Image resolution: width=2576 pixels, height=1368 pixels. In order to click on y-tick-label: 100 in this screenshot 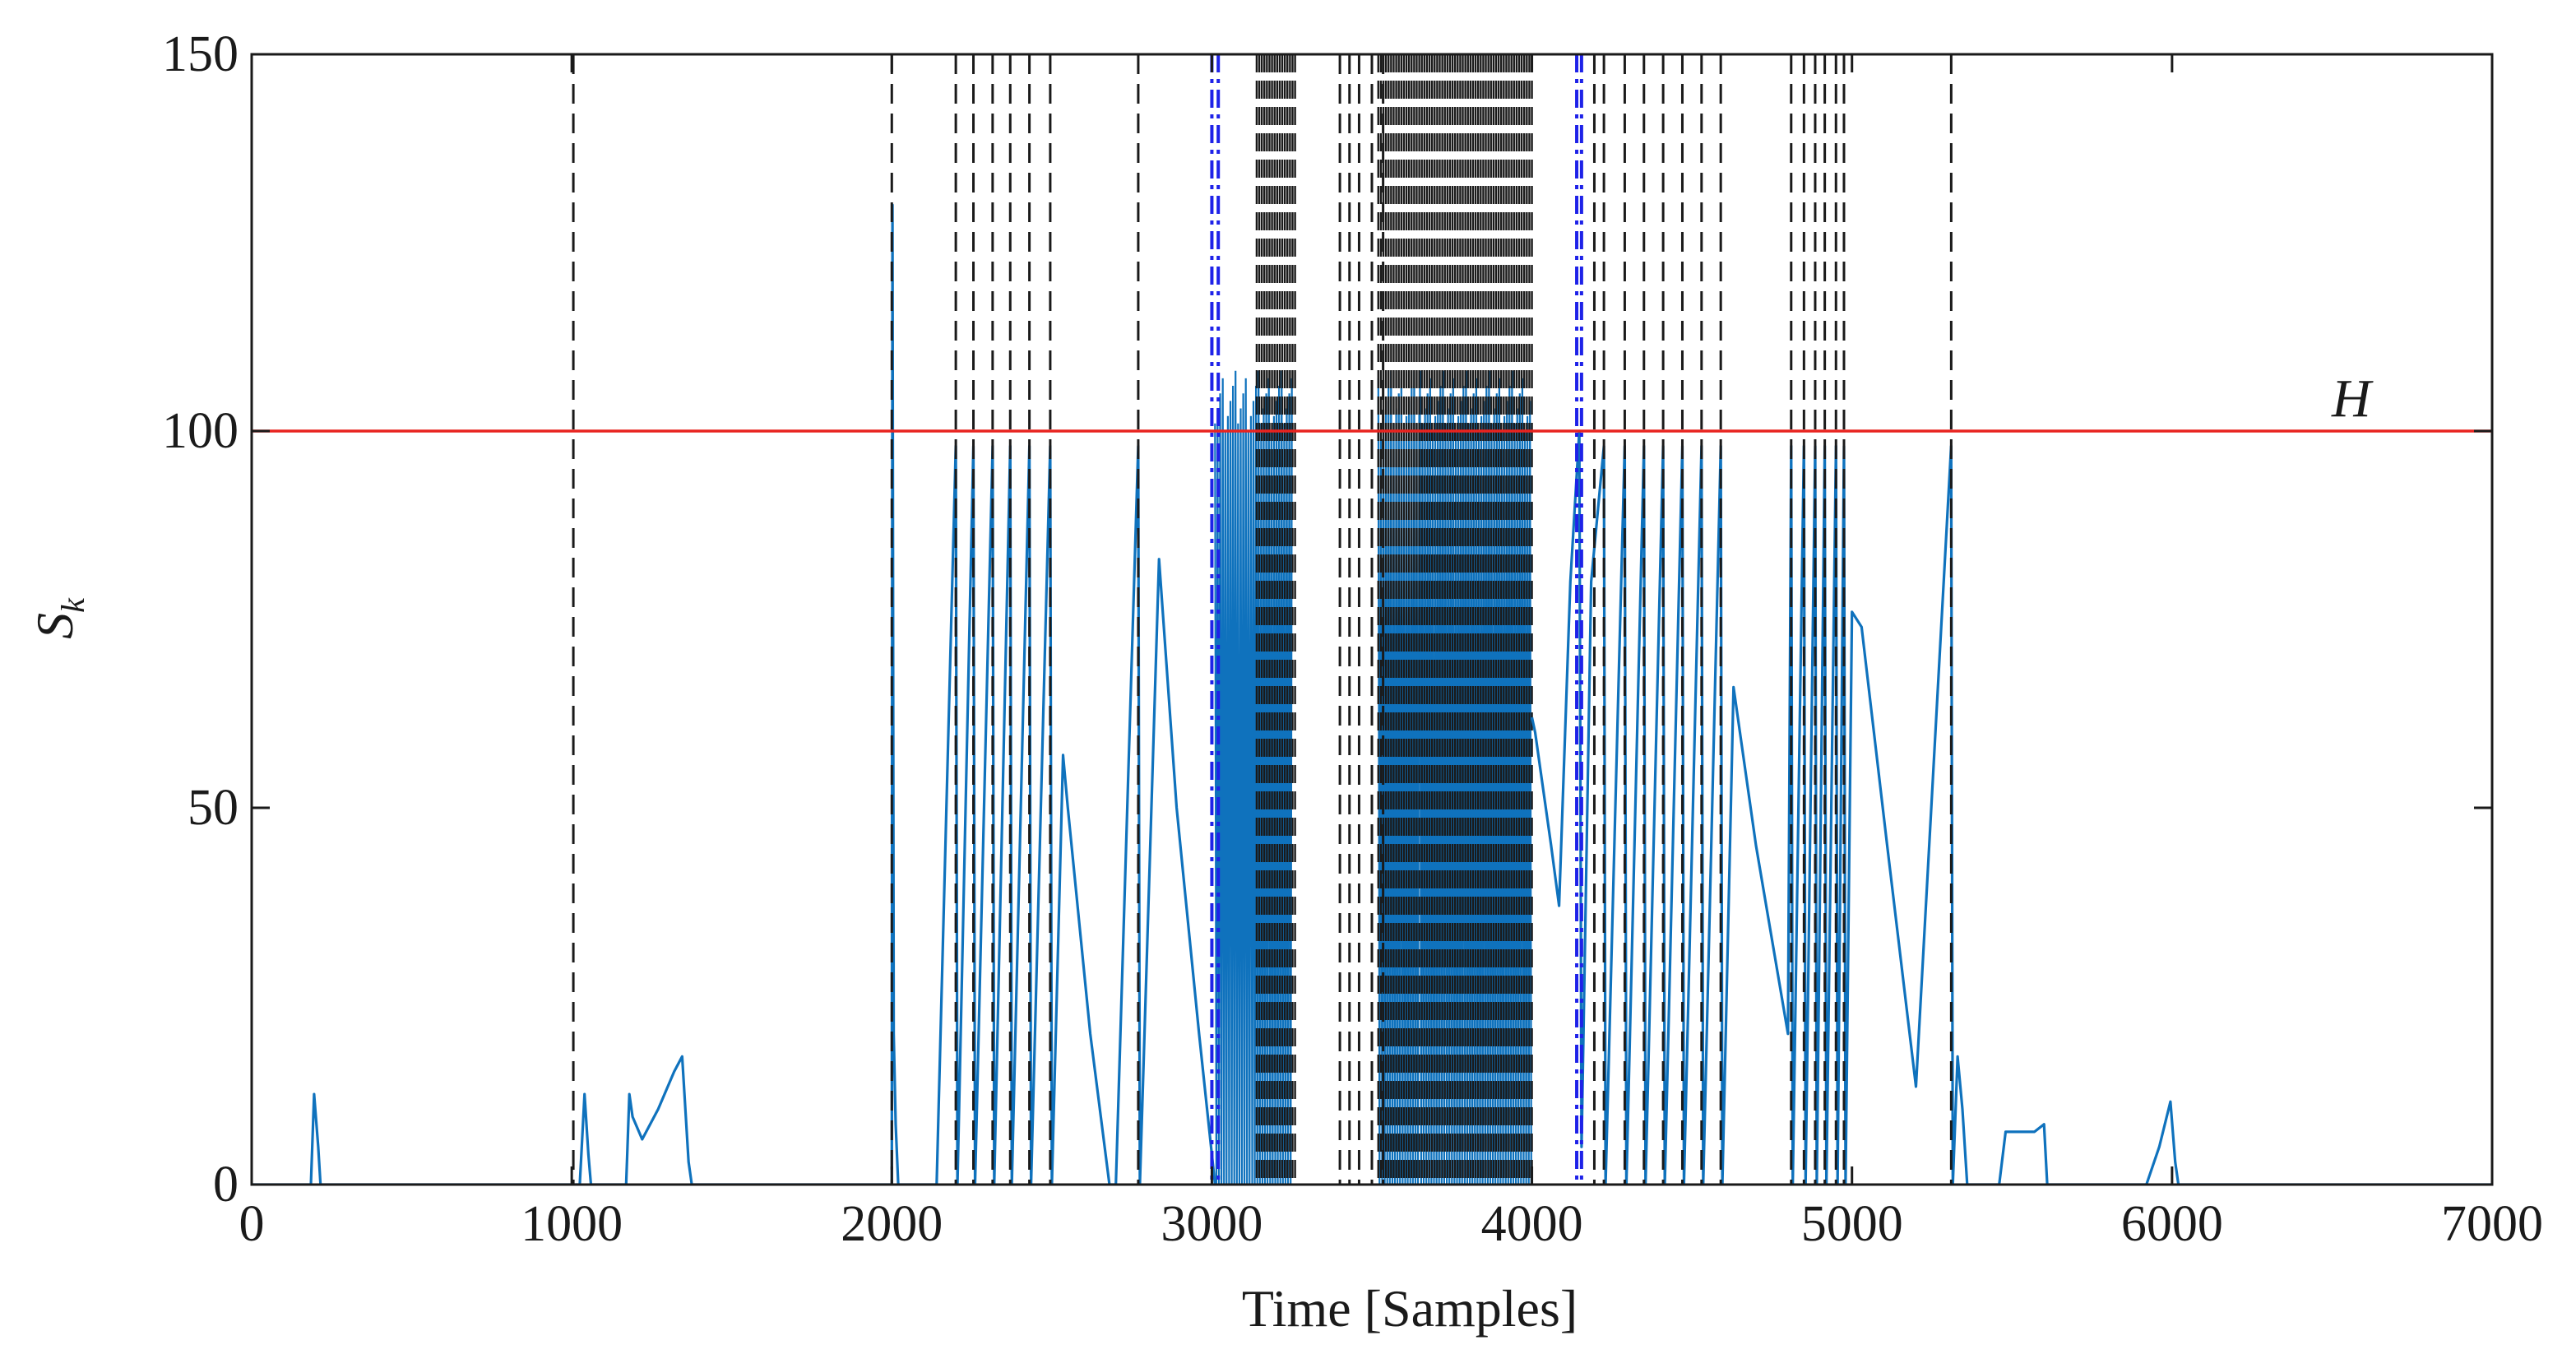, I will do `click(201, 431)`.